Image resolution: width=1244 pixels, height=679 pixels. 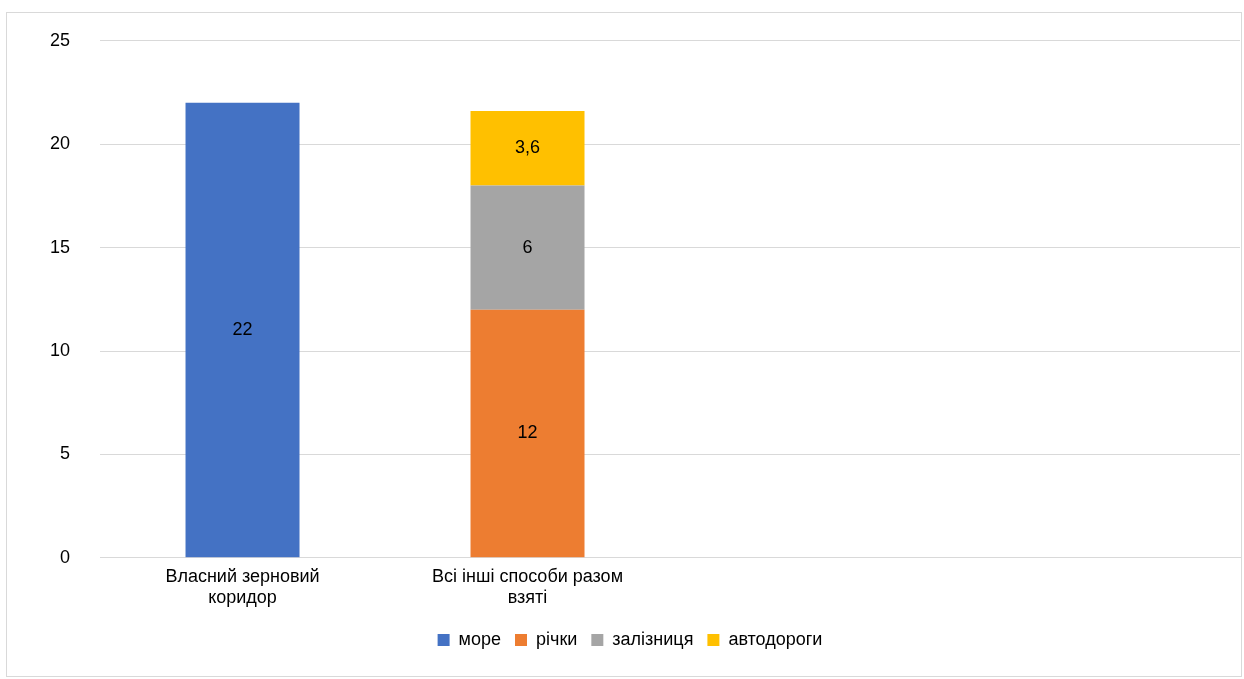 I want to click on legend-label: море, so click(x=480, y=638).